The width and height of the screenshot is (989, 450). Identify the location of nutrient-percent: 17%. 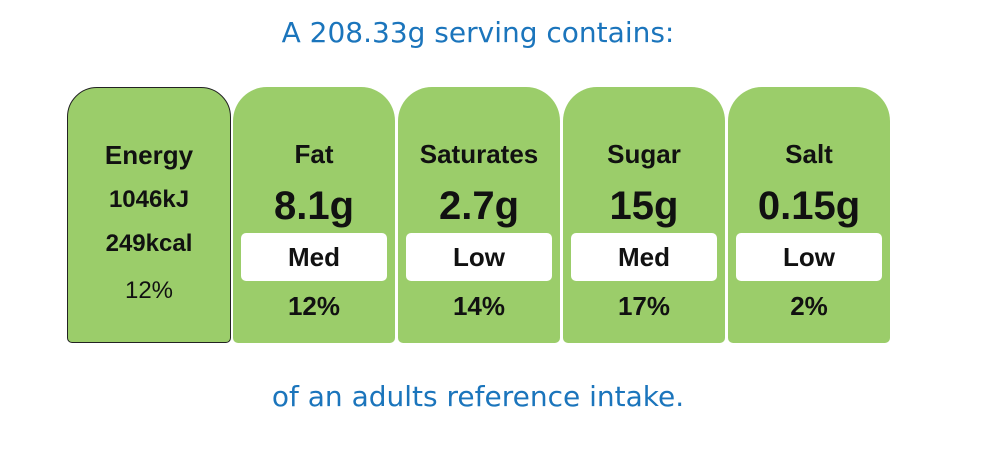
(644, 306).